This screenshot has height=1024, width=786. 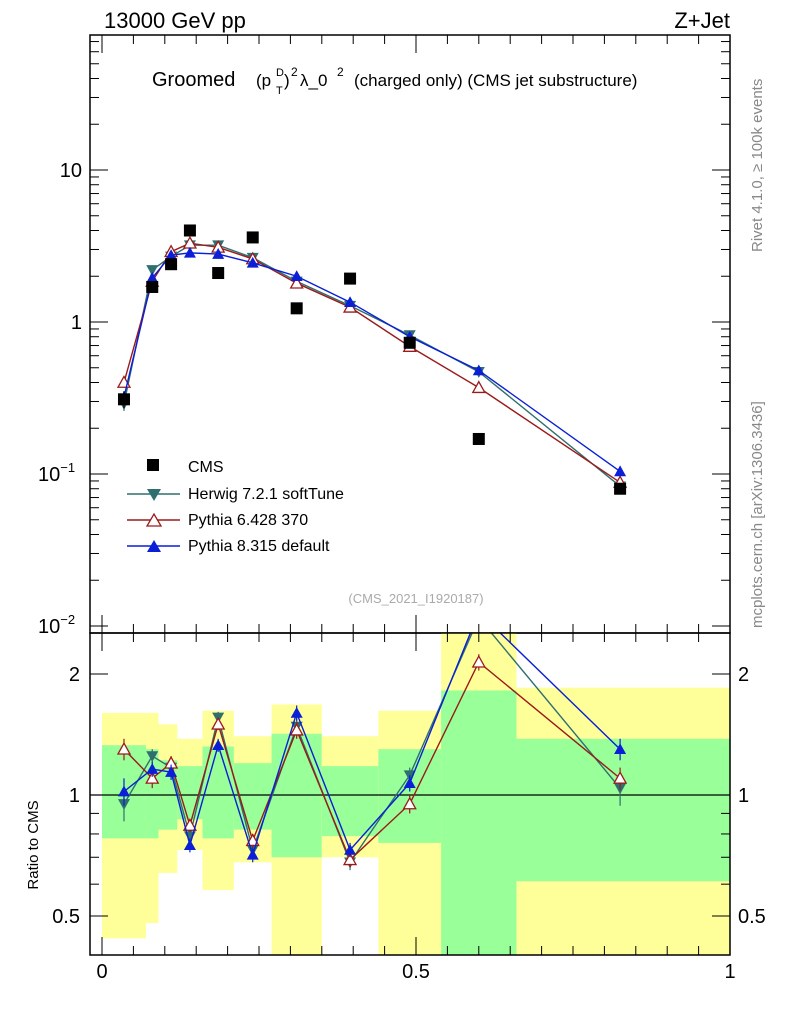 I want to click on title-lambda: λ_0, so click(x=313, y=80).